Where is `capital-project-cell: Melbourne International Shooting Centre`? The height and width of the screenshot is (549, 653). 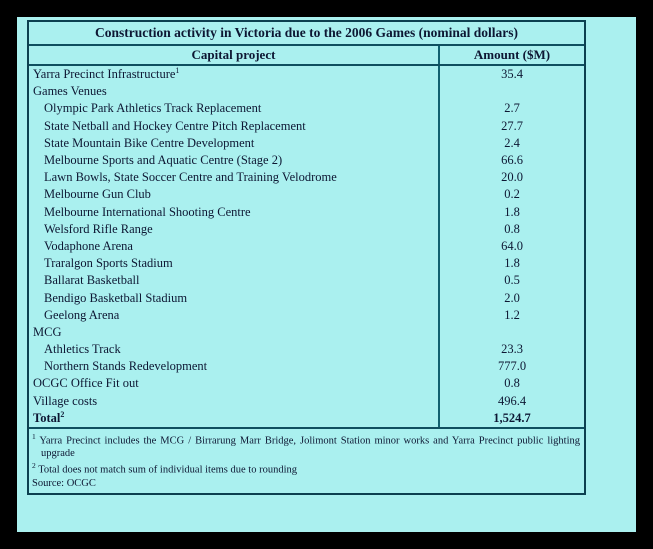 capital-project-cell: Melbourne International Shooting Centre is located at coordinates (233, 212).